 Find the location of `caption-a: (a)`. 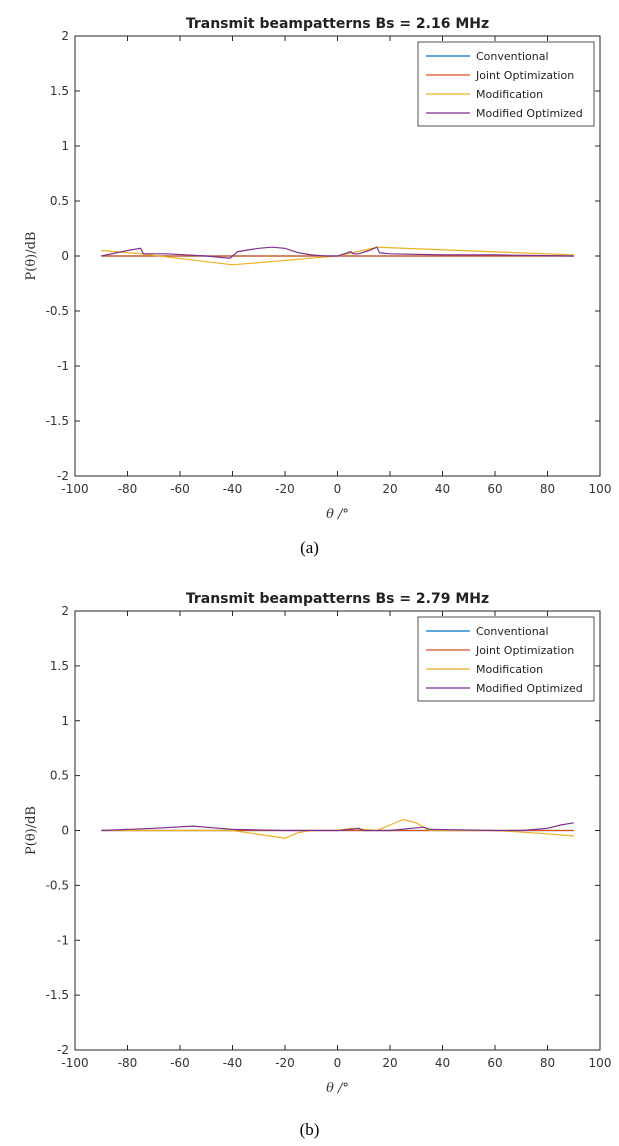

caption-a: (a) is located at coordinates (309, 547).